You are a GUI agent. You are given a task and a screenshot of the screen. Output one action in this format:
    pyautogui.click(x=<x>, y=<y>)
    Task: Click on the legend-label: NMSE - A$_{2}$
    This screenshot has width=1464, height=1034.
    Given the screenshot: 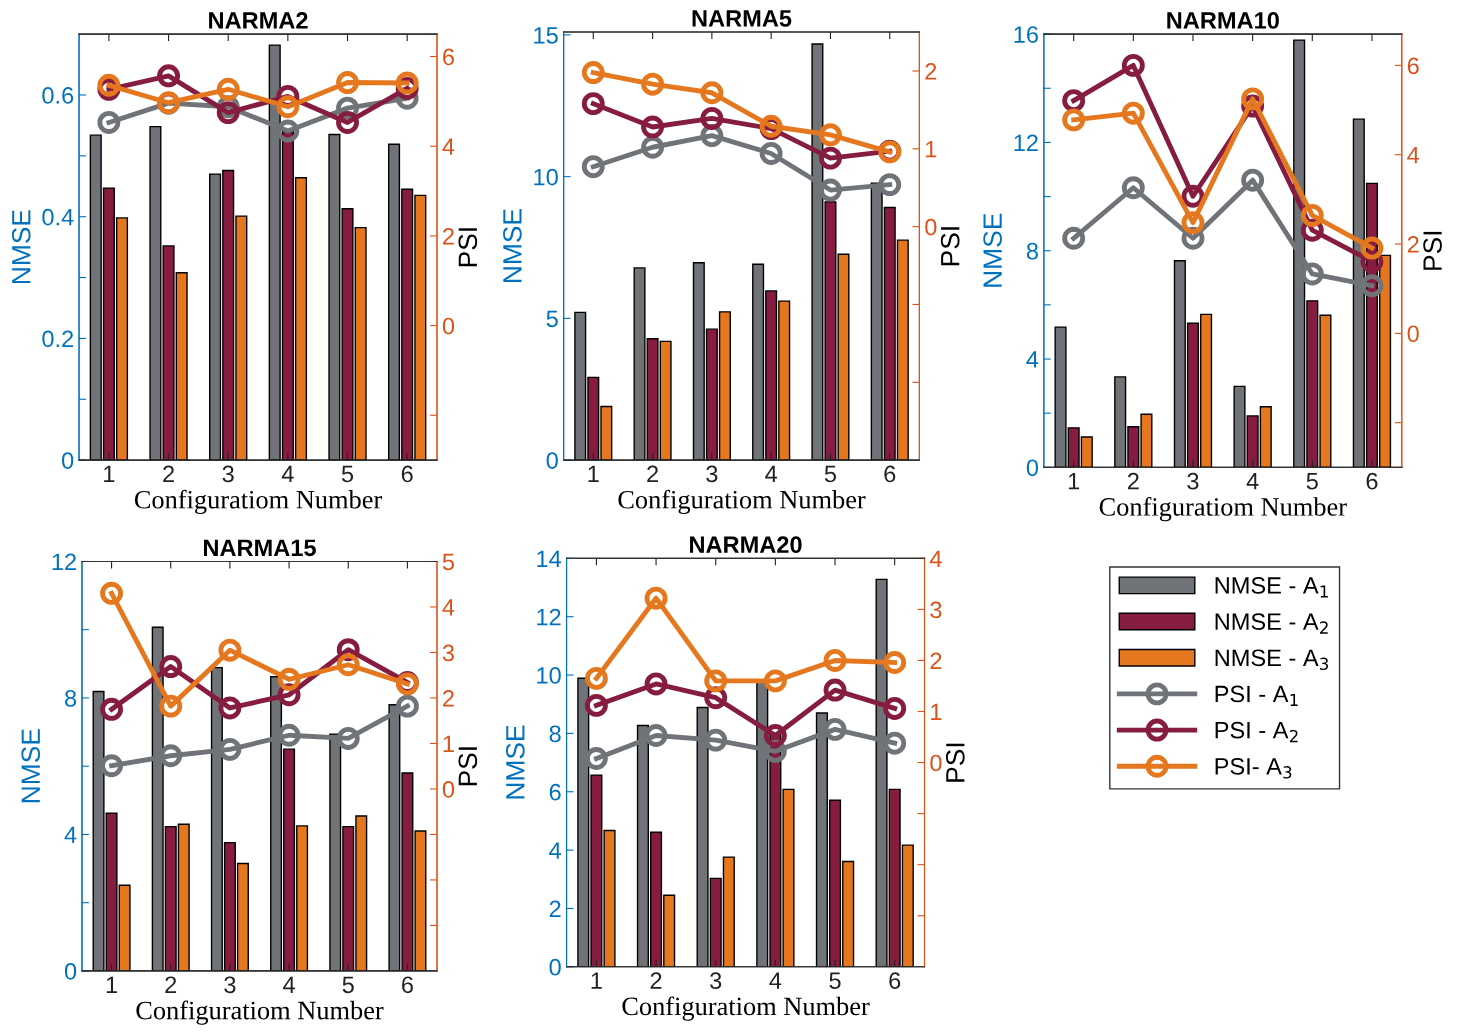 What is the action you would take?
    pyautogui.click(x=1271, y=623)
    